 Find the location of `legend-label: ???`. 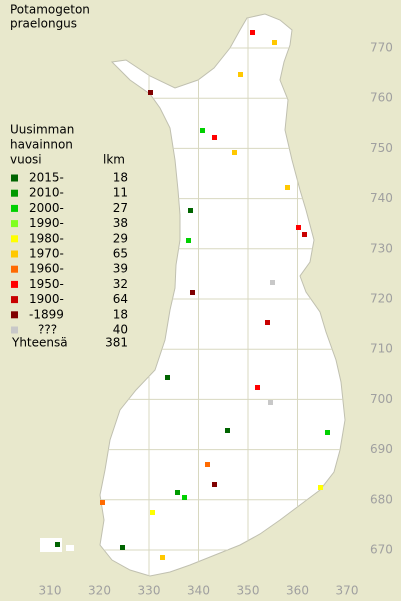

legend-label: ??? is located at coordinates (47, 330).